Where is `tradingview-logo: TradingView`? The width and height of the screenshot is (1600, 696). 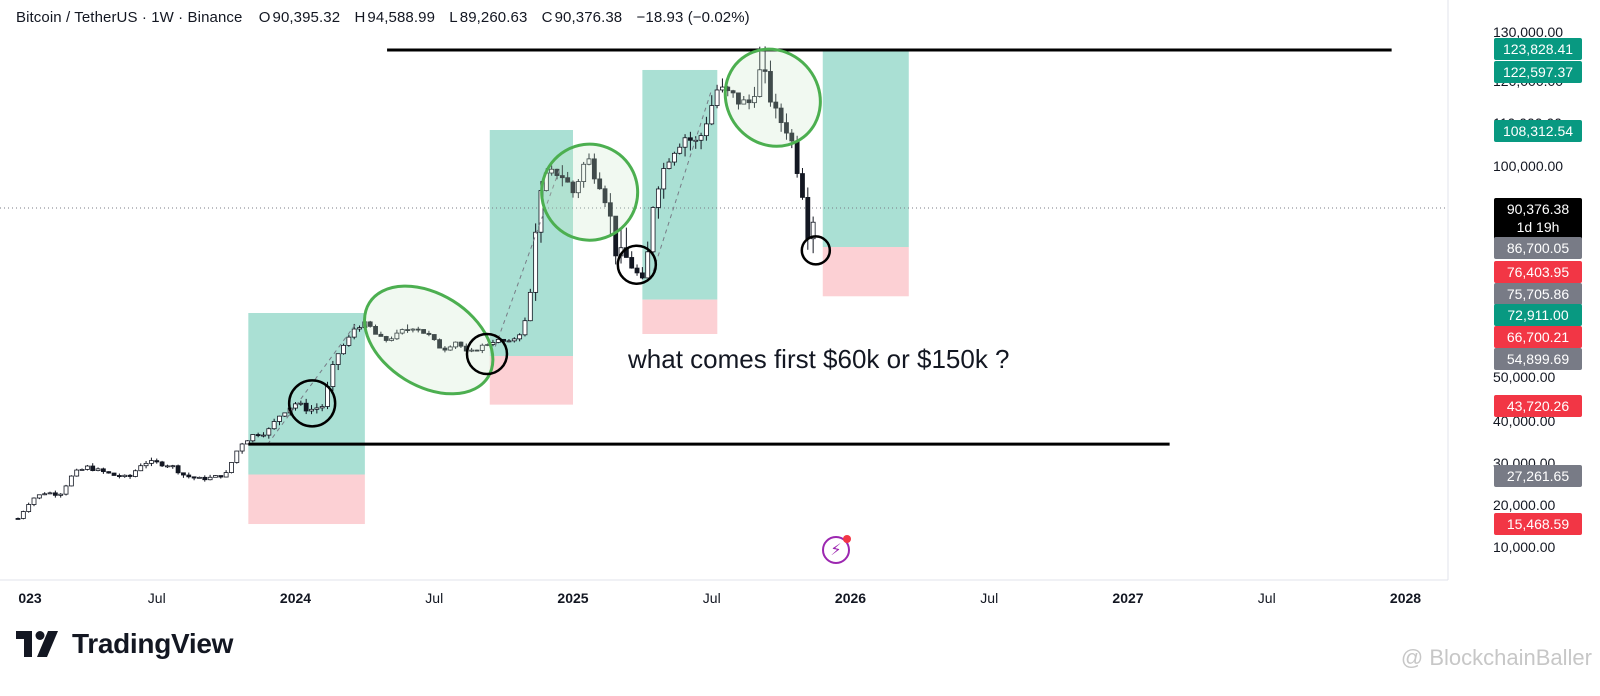 tradingview-logo: TradingView is located at coordinates (124, 644).